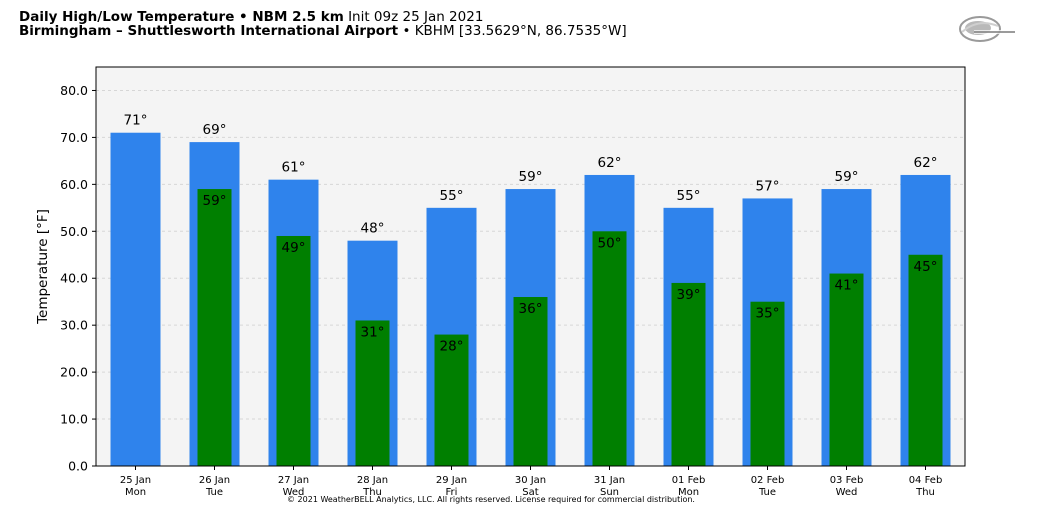  What do you see at coordinates (74, 325) in the screenshot?
I see `y-tick-label: 30.0` at bounding box center [74, 325].